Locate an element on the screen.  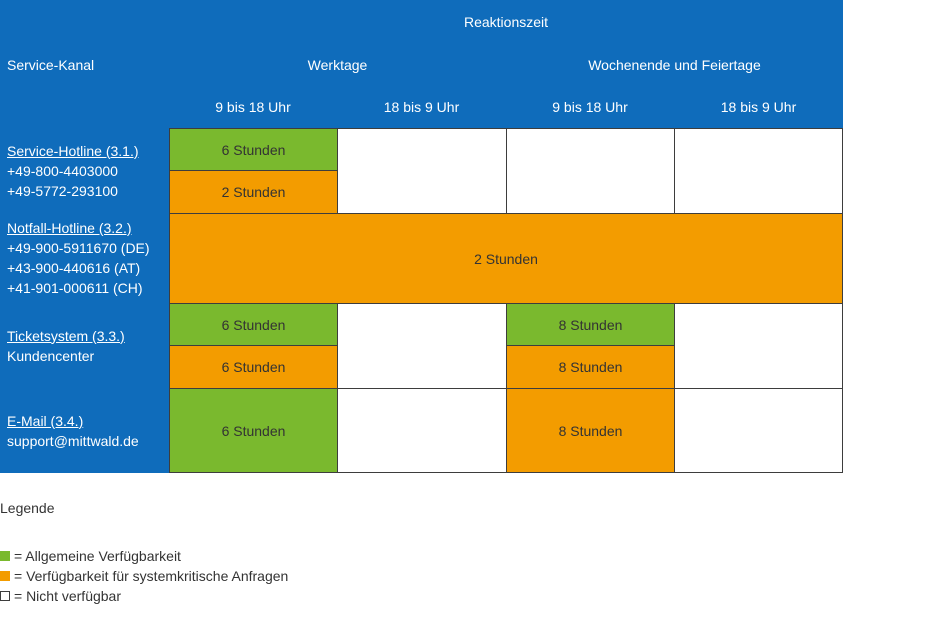
notfall-hotline-phone-ch: +41-901-000611 (CH) is located at coordinates (75, 288).